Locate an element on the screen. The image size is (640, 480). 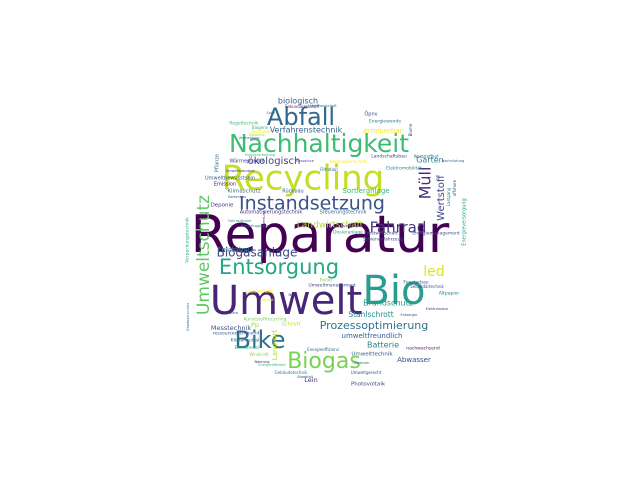
word-instandsetzung: Instandsetzung is located at coordinates (312, 204).